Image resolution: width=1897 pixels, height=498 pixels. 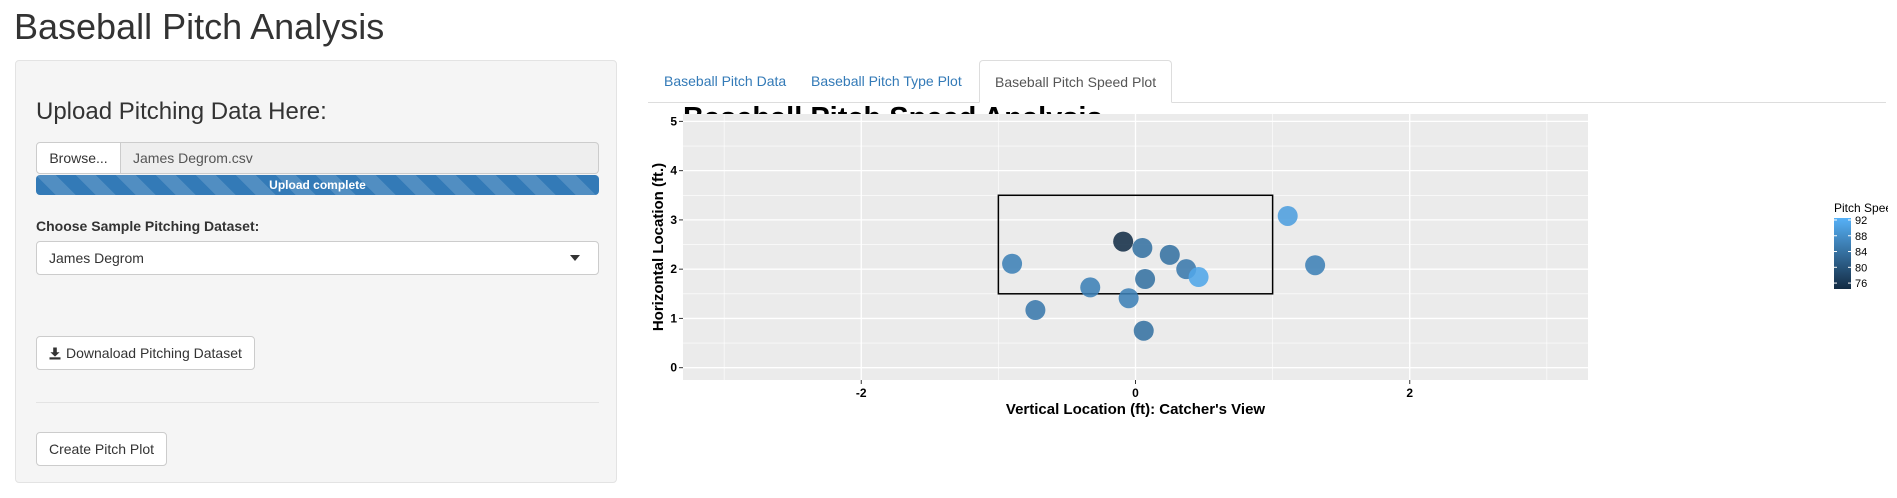 I want to click on upload-progress-bar: Upload complete, so click(x=317, y=185).